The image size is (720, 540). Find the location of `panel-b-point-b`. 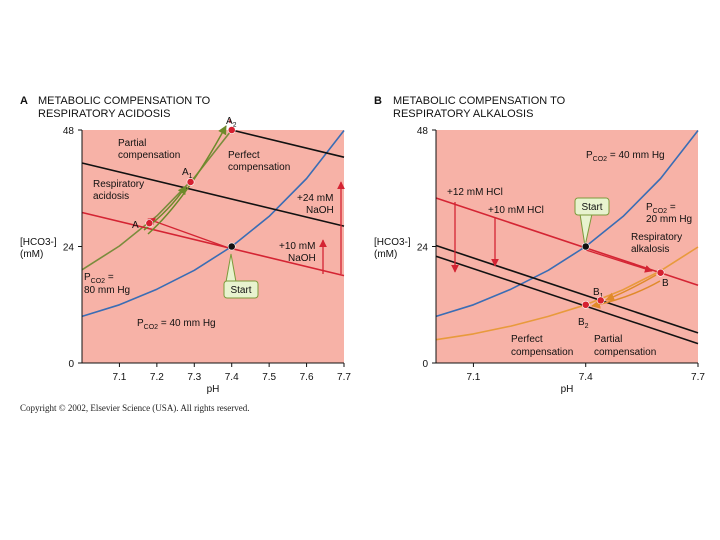

panel-b-point-b is located at coordinates (660, 272).